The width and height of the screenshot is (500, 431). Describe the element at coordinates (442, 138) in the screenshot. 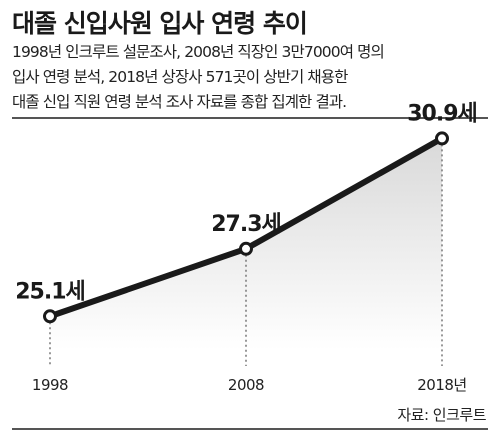

I see `data-point-2018` at that location.